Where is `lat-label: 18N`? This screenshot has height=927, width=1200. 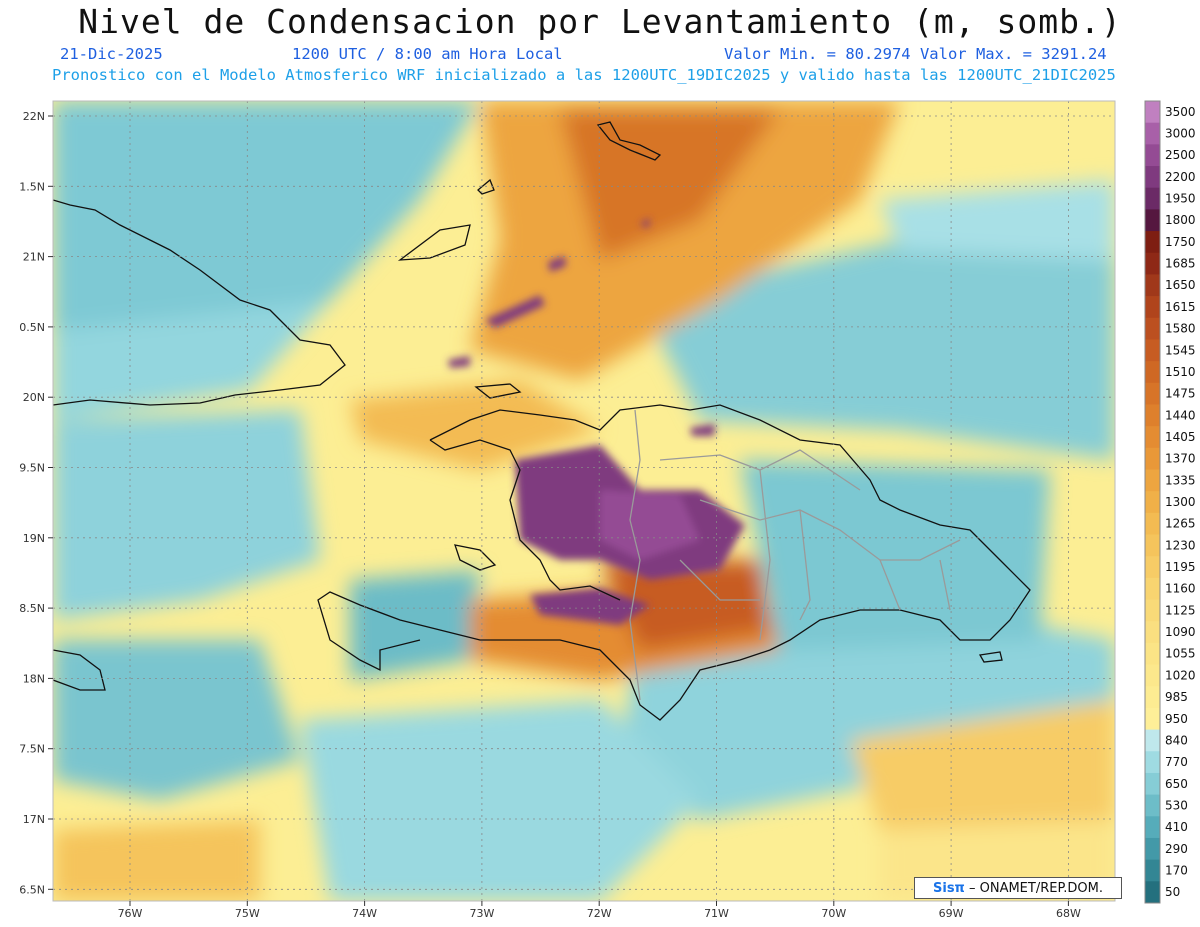
lat-label: 18N is located at coordinates (34, 678).